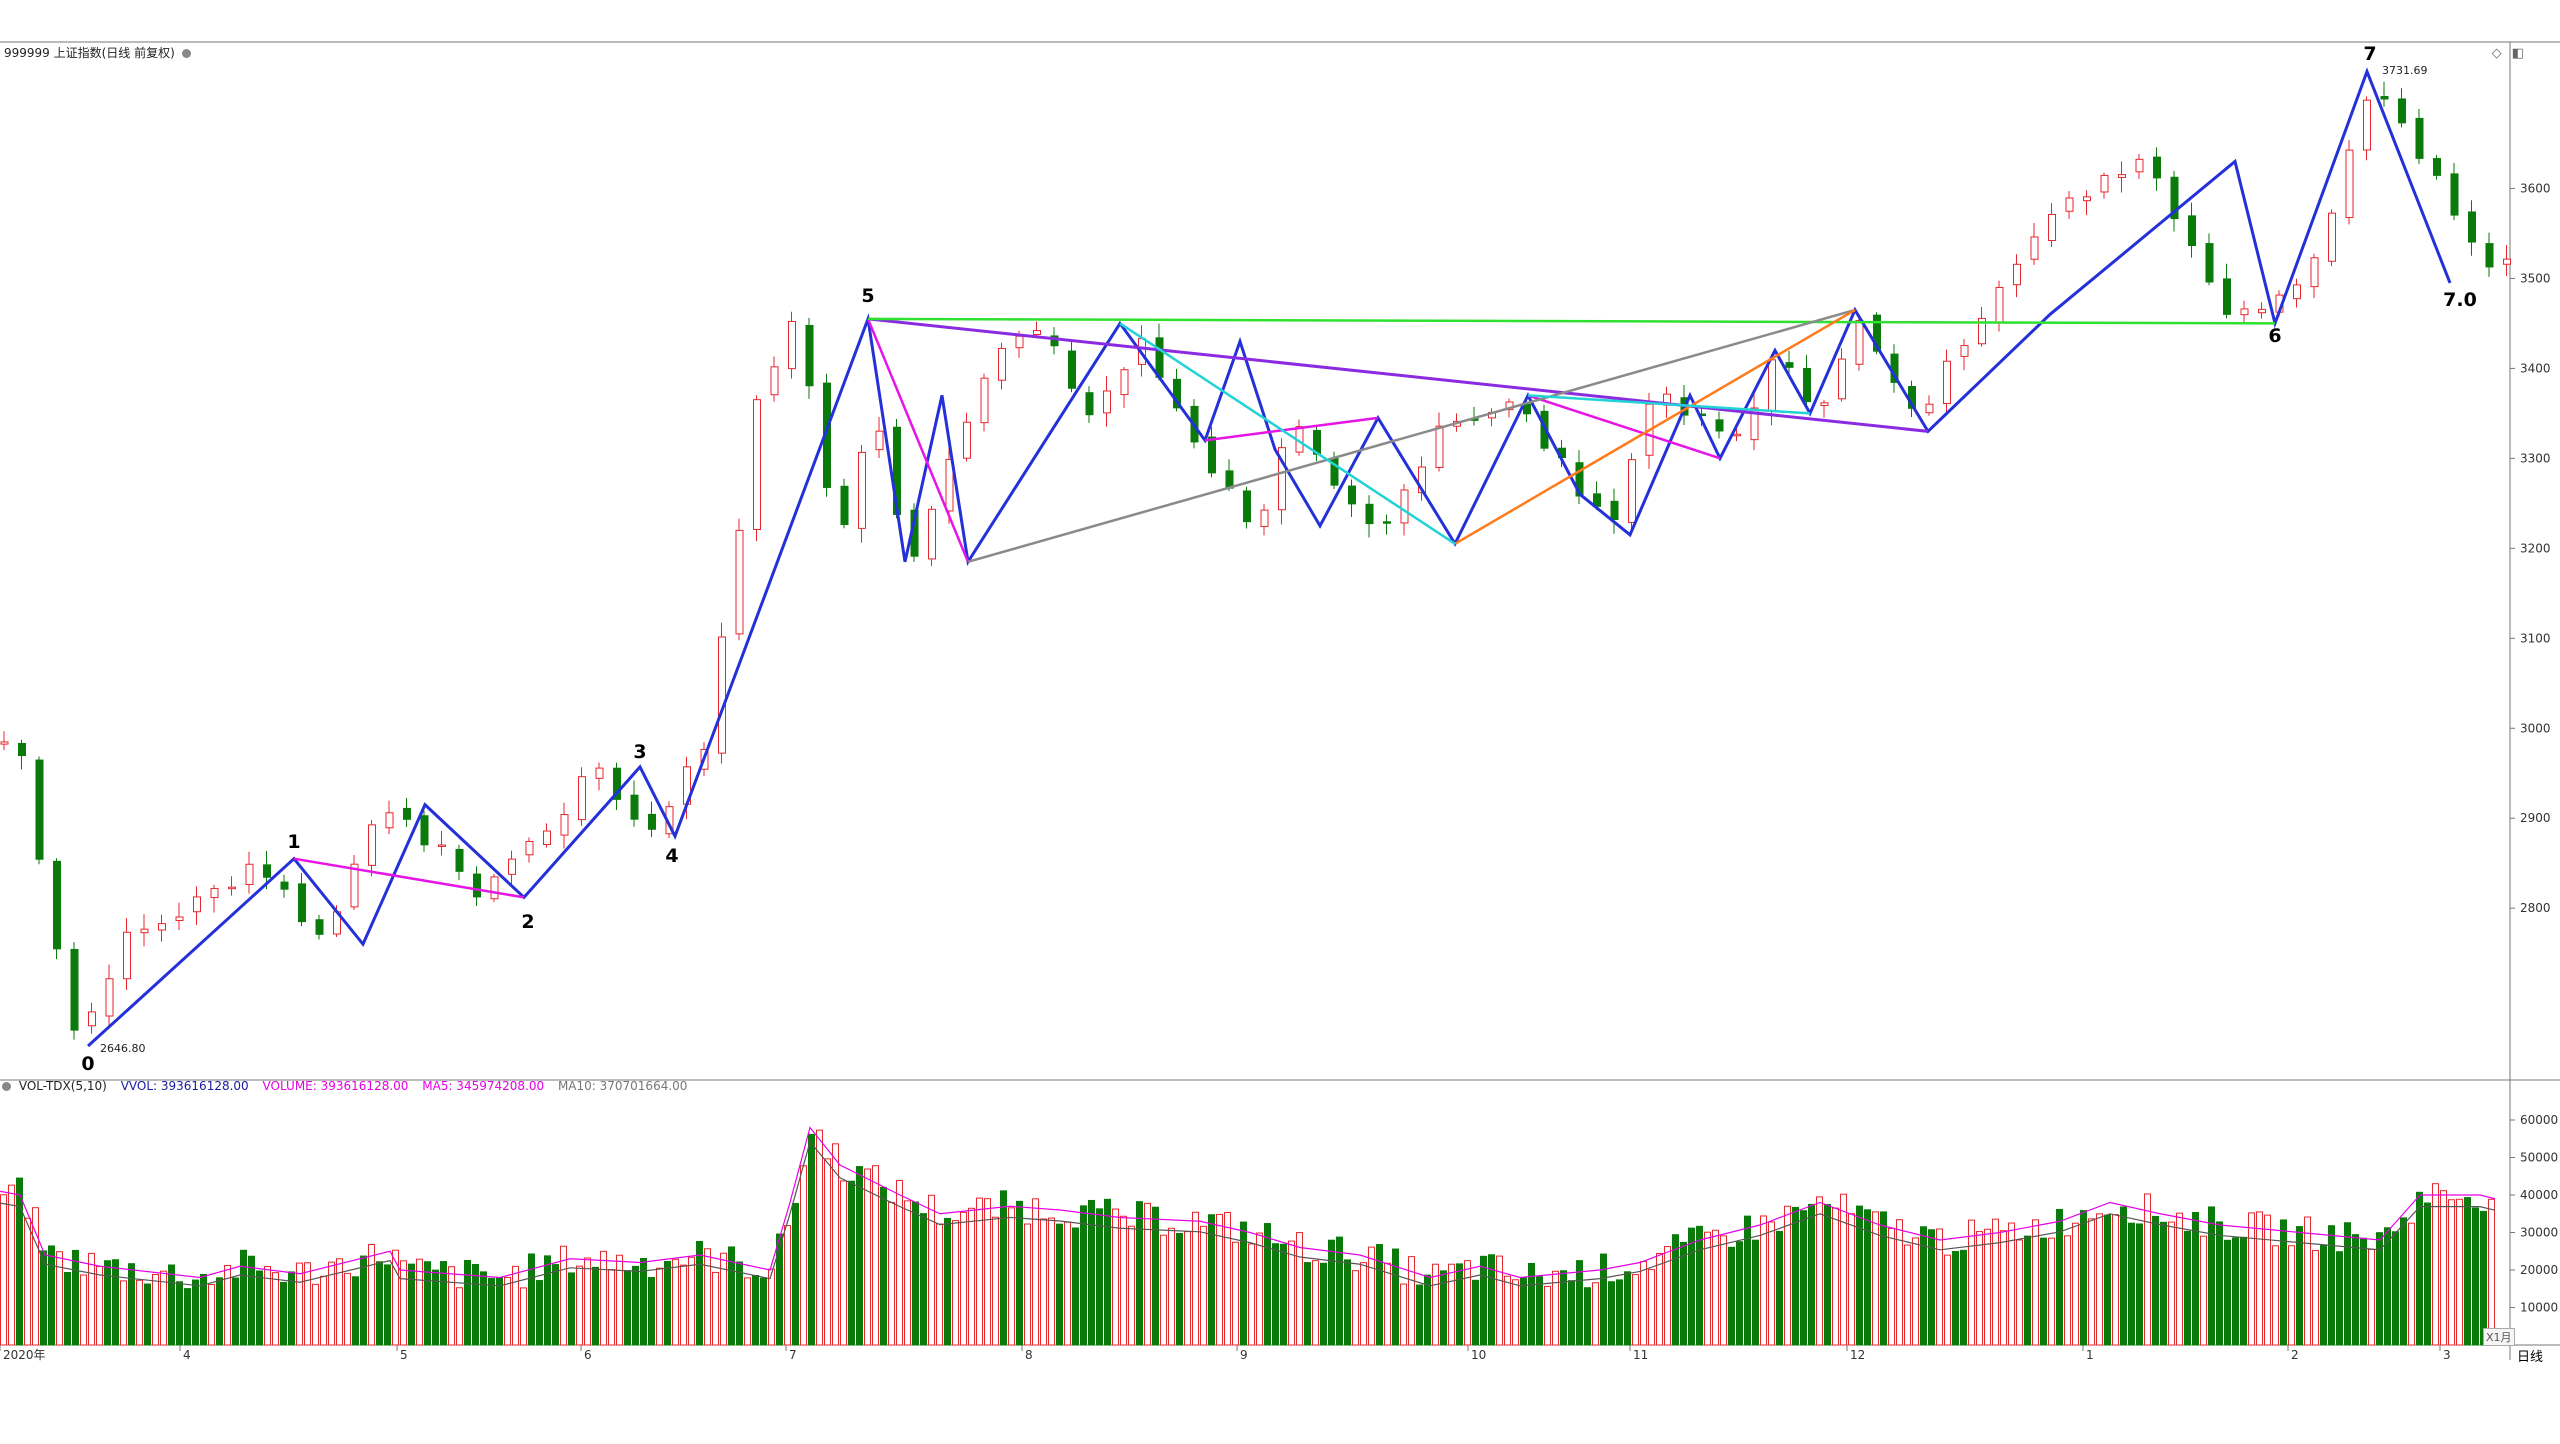  Describe the element at coordinates (2517, 53) in the screenshot. I see `panel-toggle-icon: ◧` at that location.